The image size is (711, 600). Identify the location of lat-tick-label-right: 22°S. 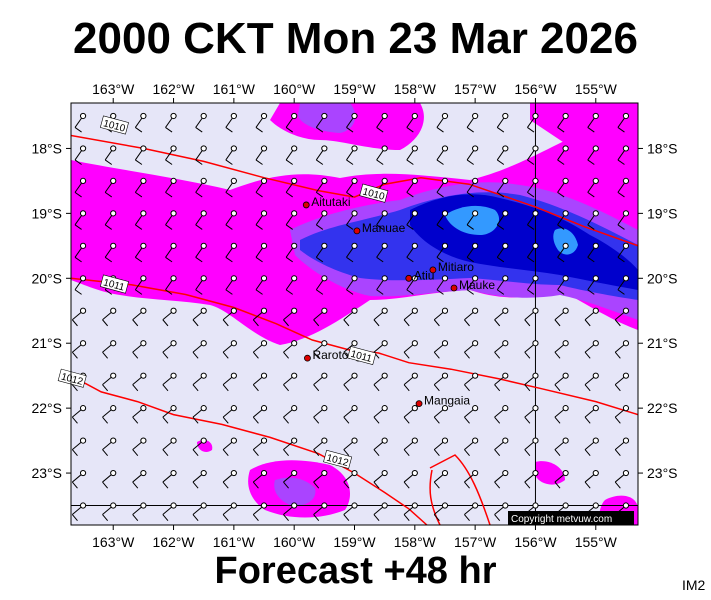
(662, 408).